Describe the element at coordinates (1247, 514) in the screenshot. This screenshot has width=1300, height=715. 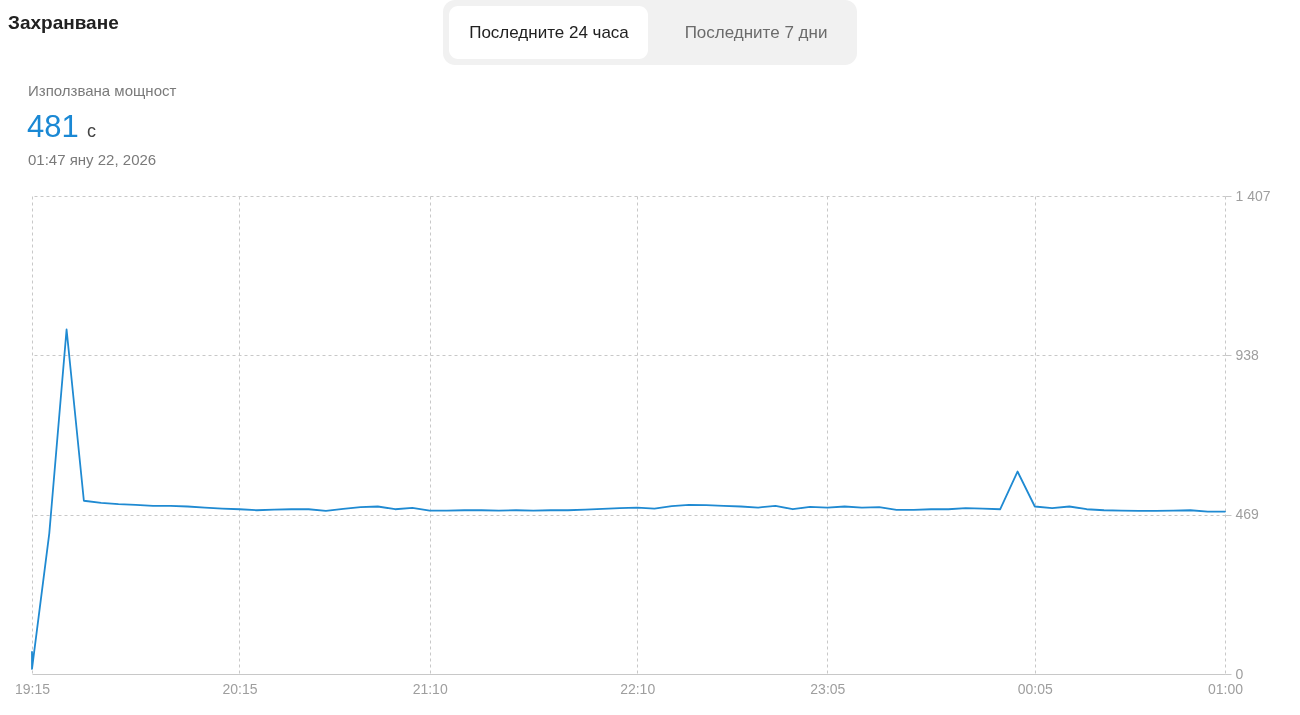
I see `y-tick-label: 469` at that location.